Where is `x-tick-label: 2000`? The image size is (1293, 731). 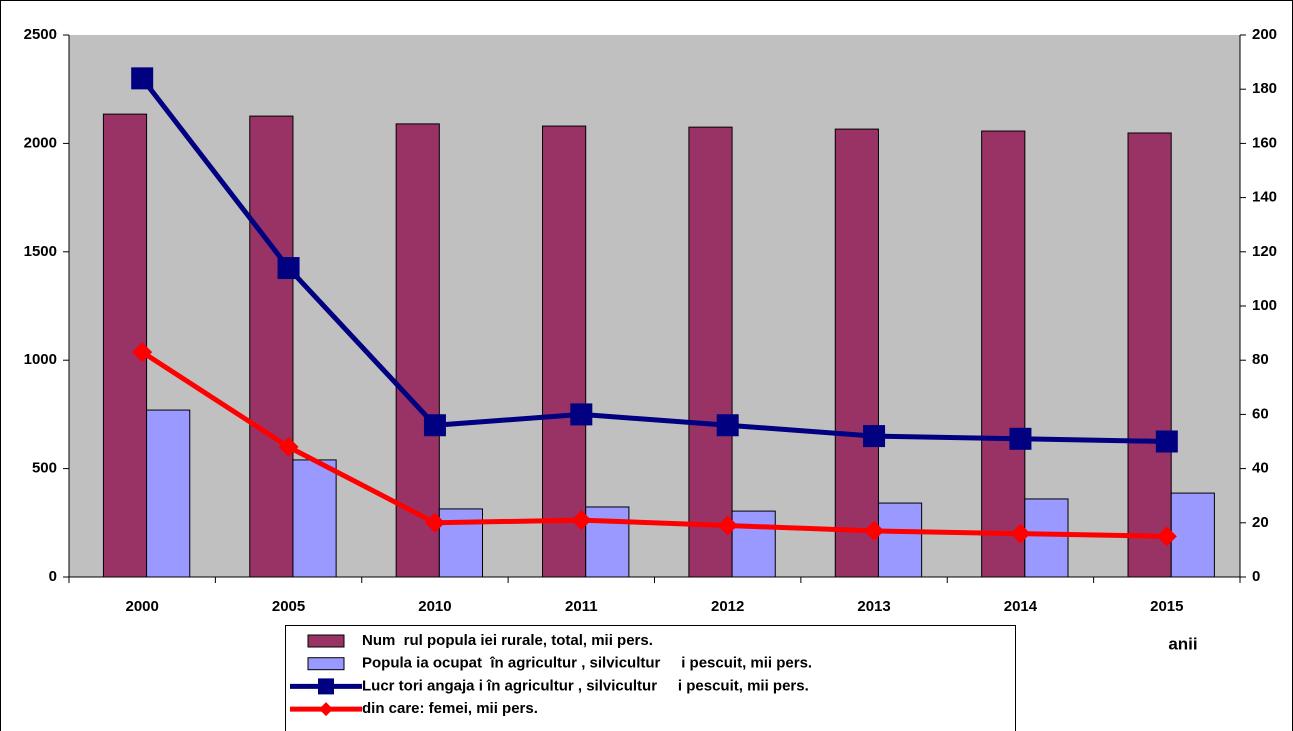
x-tick-label: 2000 is located at coordinates (142, 606).